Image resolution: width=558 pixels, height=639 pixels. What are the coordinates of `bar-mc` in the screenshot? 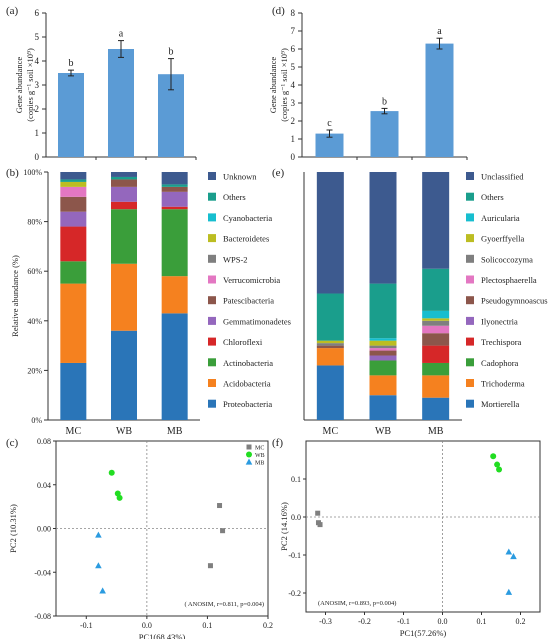 It's located at (71, 115).